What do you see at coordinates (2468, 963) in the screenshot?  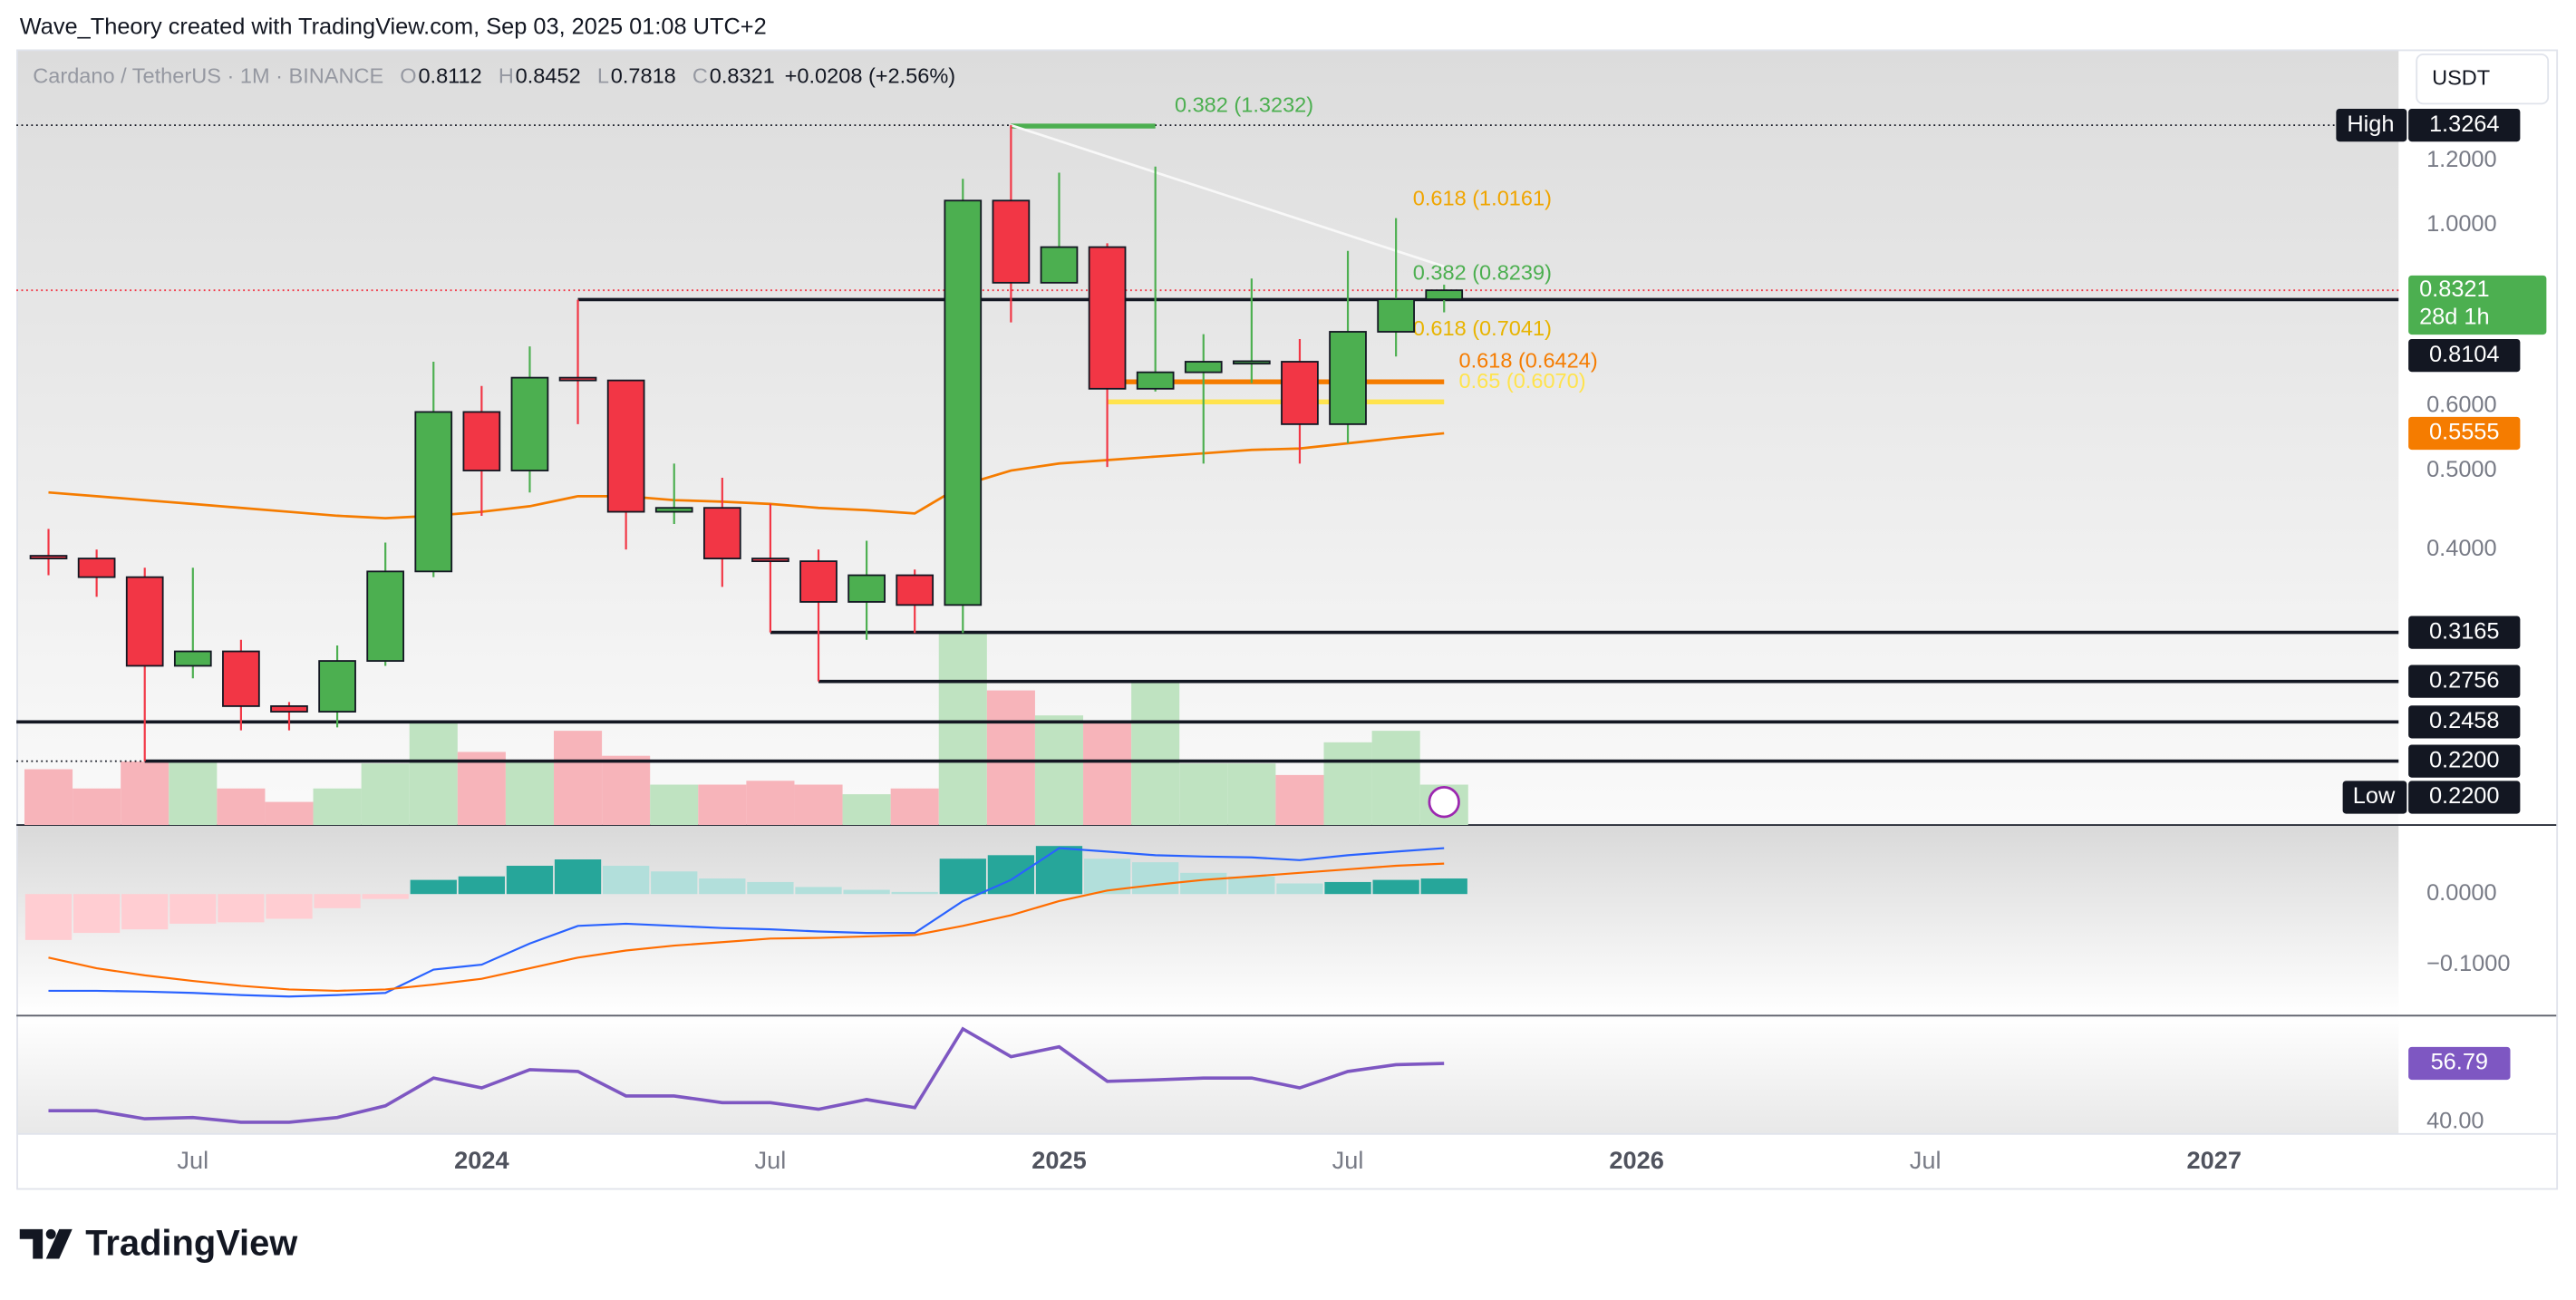 I see `y-tick-label: −0.1000` at bounding box center [2468, 963].